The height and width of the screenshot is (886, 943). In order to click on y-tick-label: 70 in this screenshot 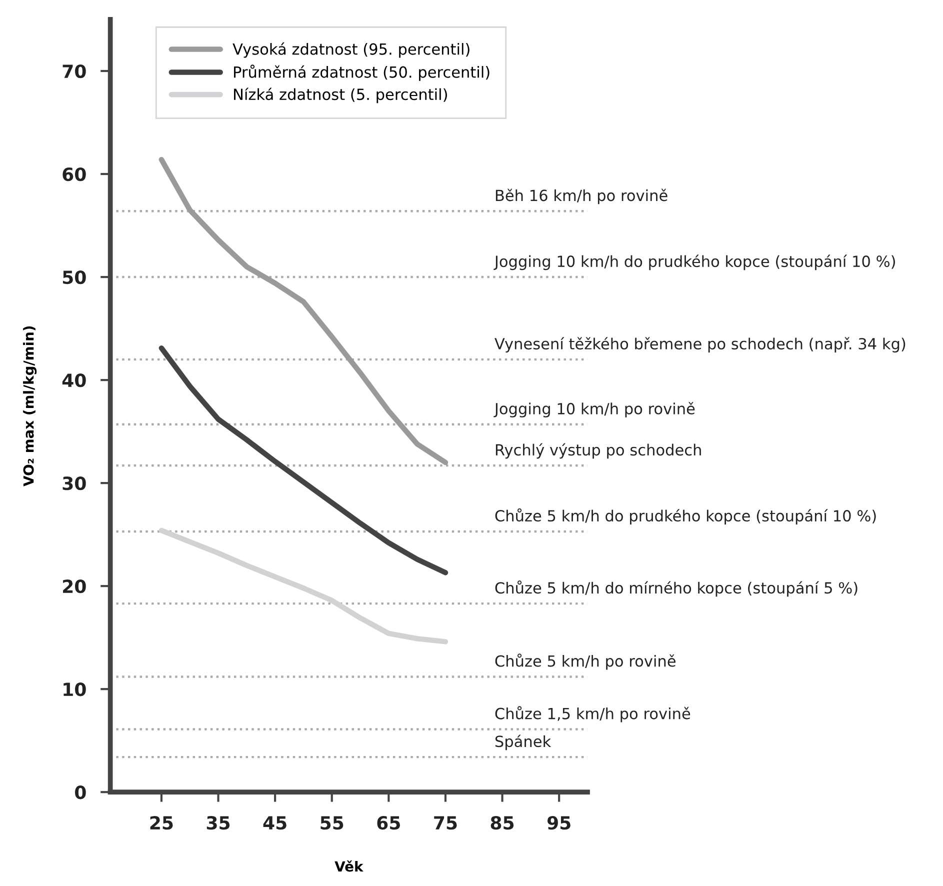, I will do `click(74, 71)`.